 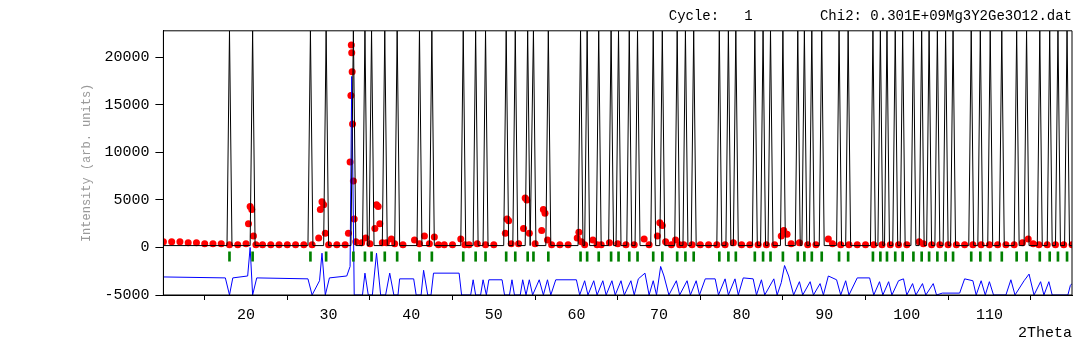 What do you see at coordinates (127, 295) in the screenshot?
I see `y-tick-label: -5000` at bounding box center [127, 295].